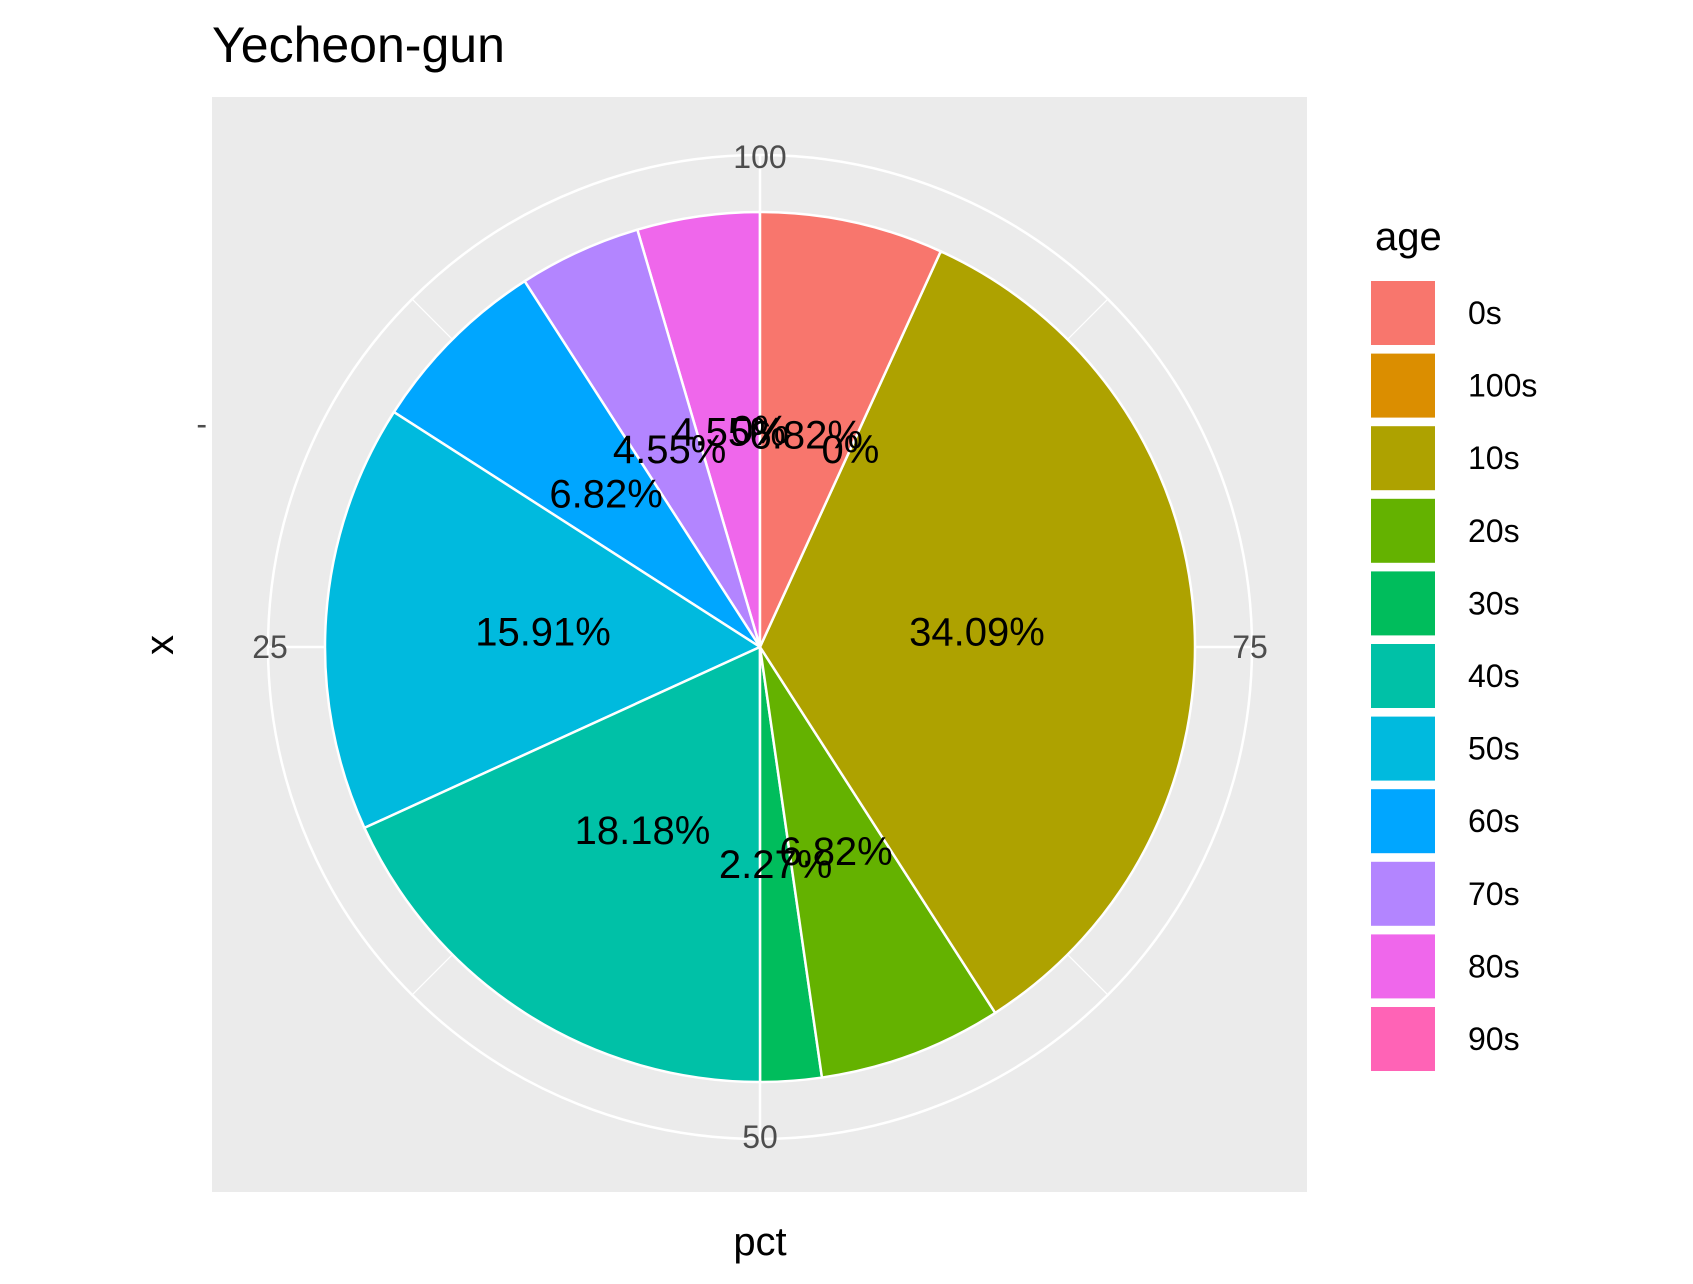 Image resolution: width=1693 pixels, height=1284 pixels. I want to click on legend: age 0s 100s 10s 20s 30s 40s 50s 60s 70s 80s 90s, so click(1453, 644).